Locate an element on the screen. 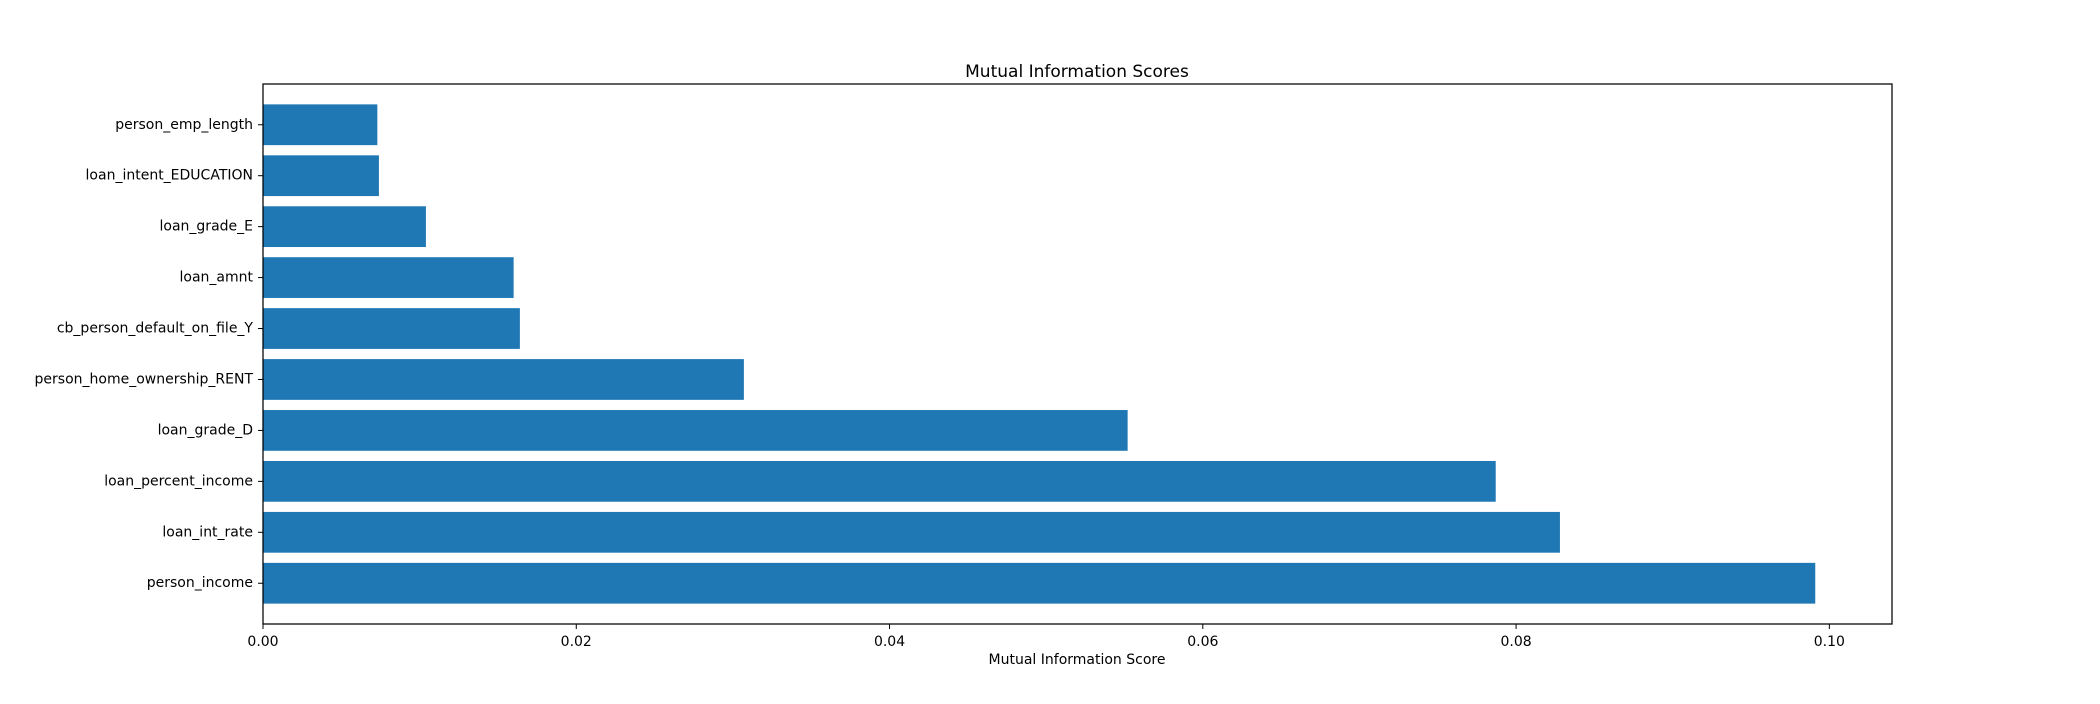 The height and width of the screenshot is (704, 2100). bar-cb-person-default-on-file-y is located at coordinates (391, 328).